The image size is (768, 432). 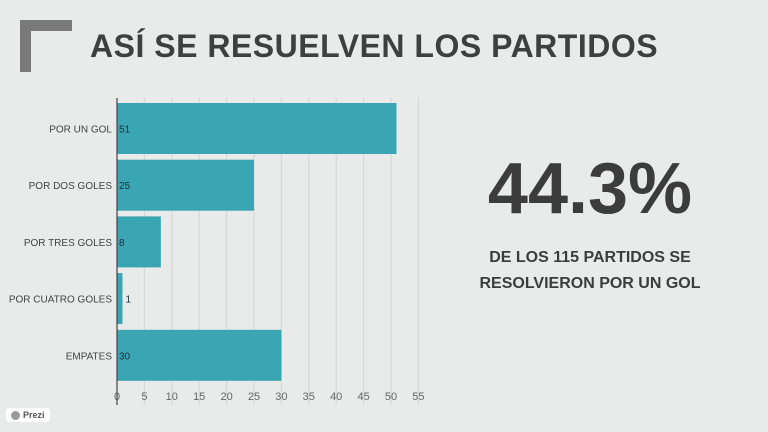 I want to click on x-tick-label: 45, so click(x=363, y=397).